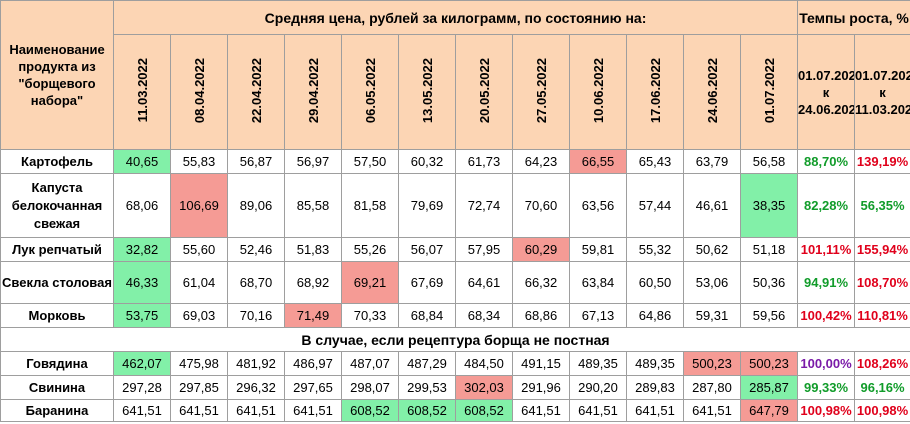 The width and height of the screenshot is (910, 424). I want to click on growth-period-header: 01.07.2022 к 11.03.2022, so click(882, 92).